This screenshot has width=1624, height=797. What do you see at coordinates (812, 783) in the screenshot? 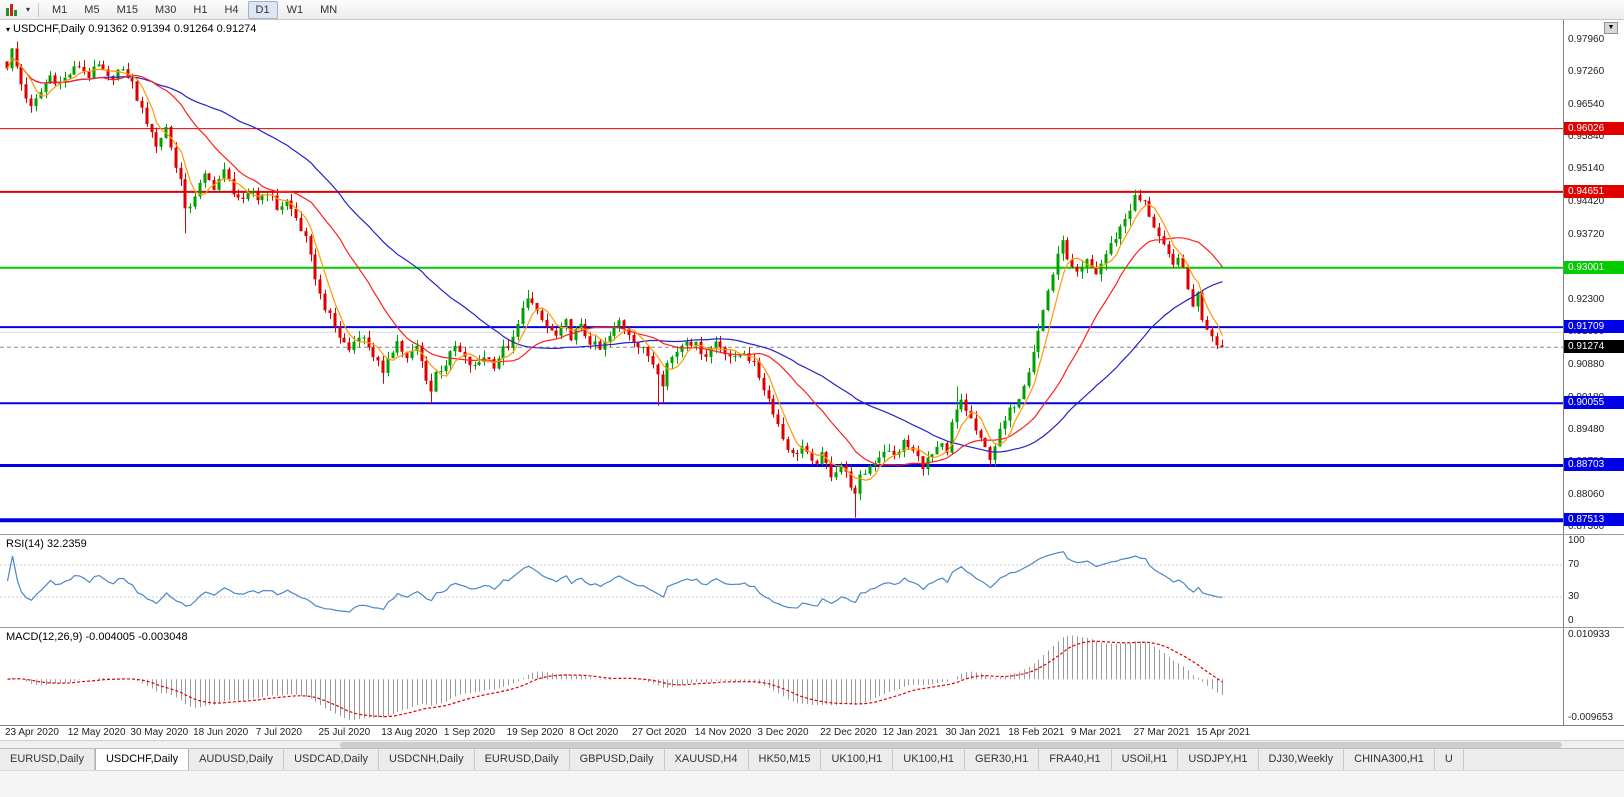
I see `status-bar` at bounding box center [812, 783].